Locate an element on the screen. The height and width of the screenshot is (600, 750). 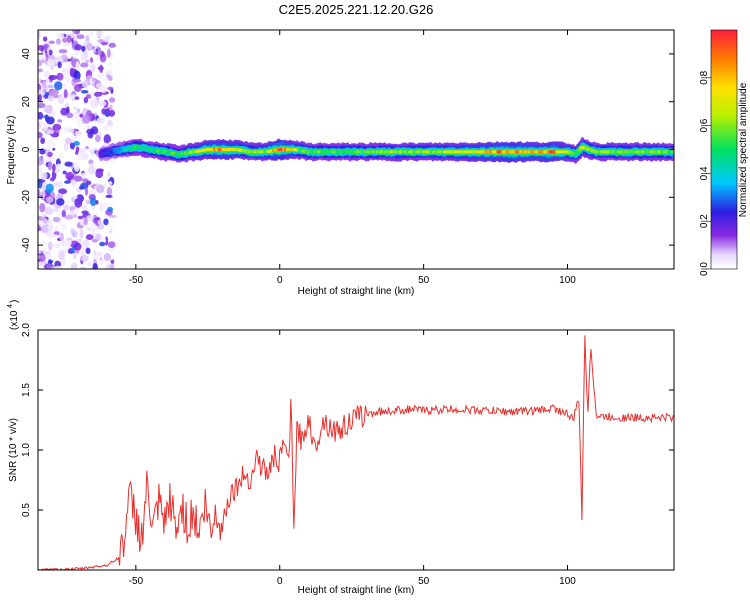
spectrogram-y-label: Frequency (Hz) is located at coordinates (11, 150).